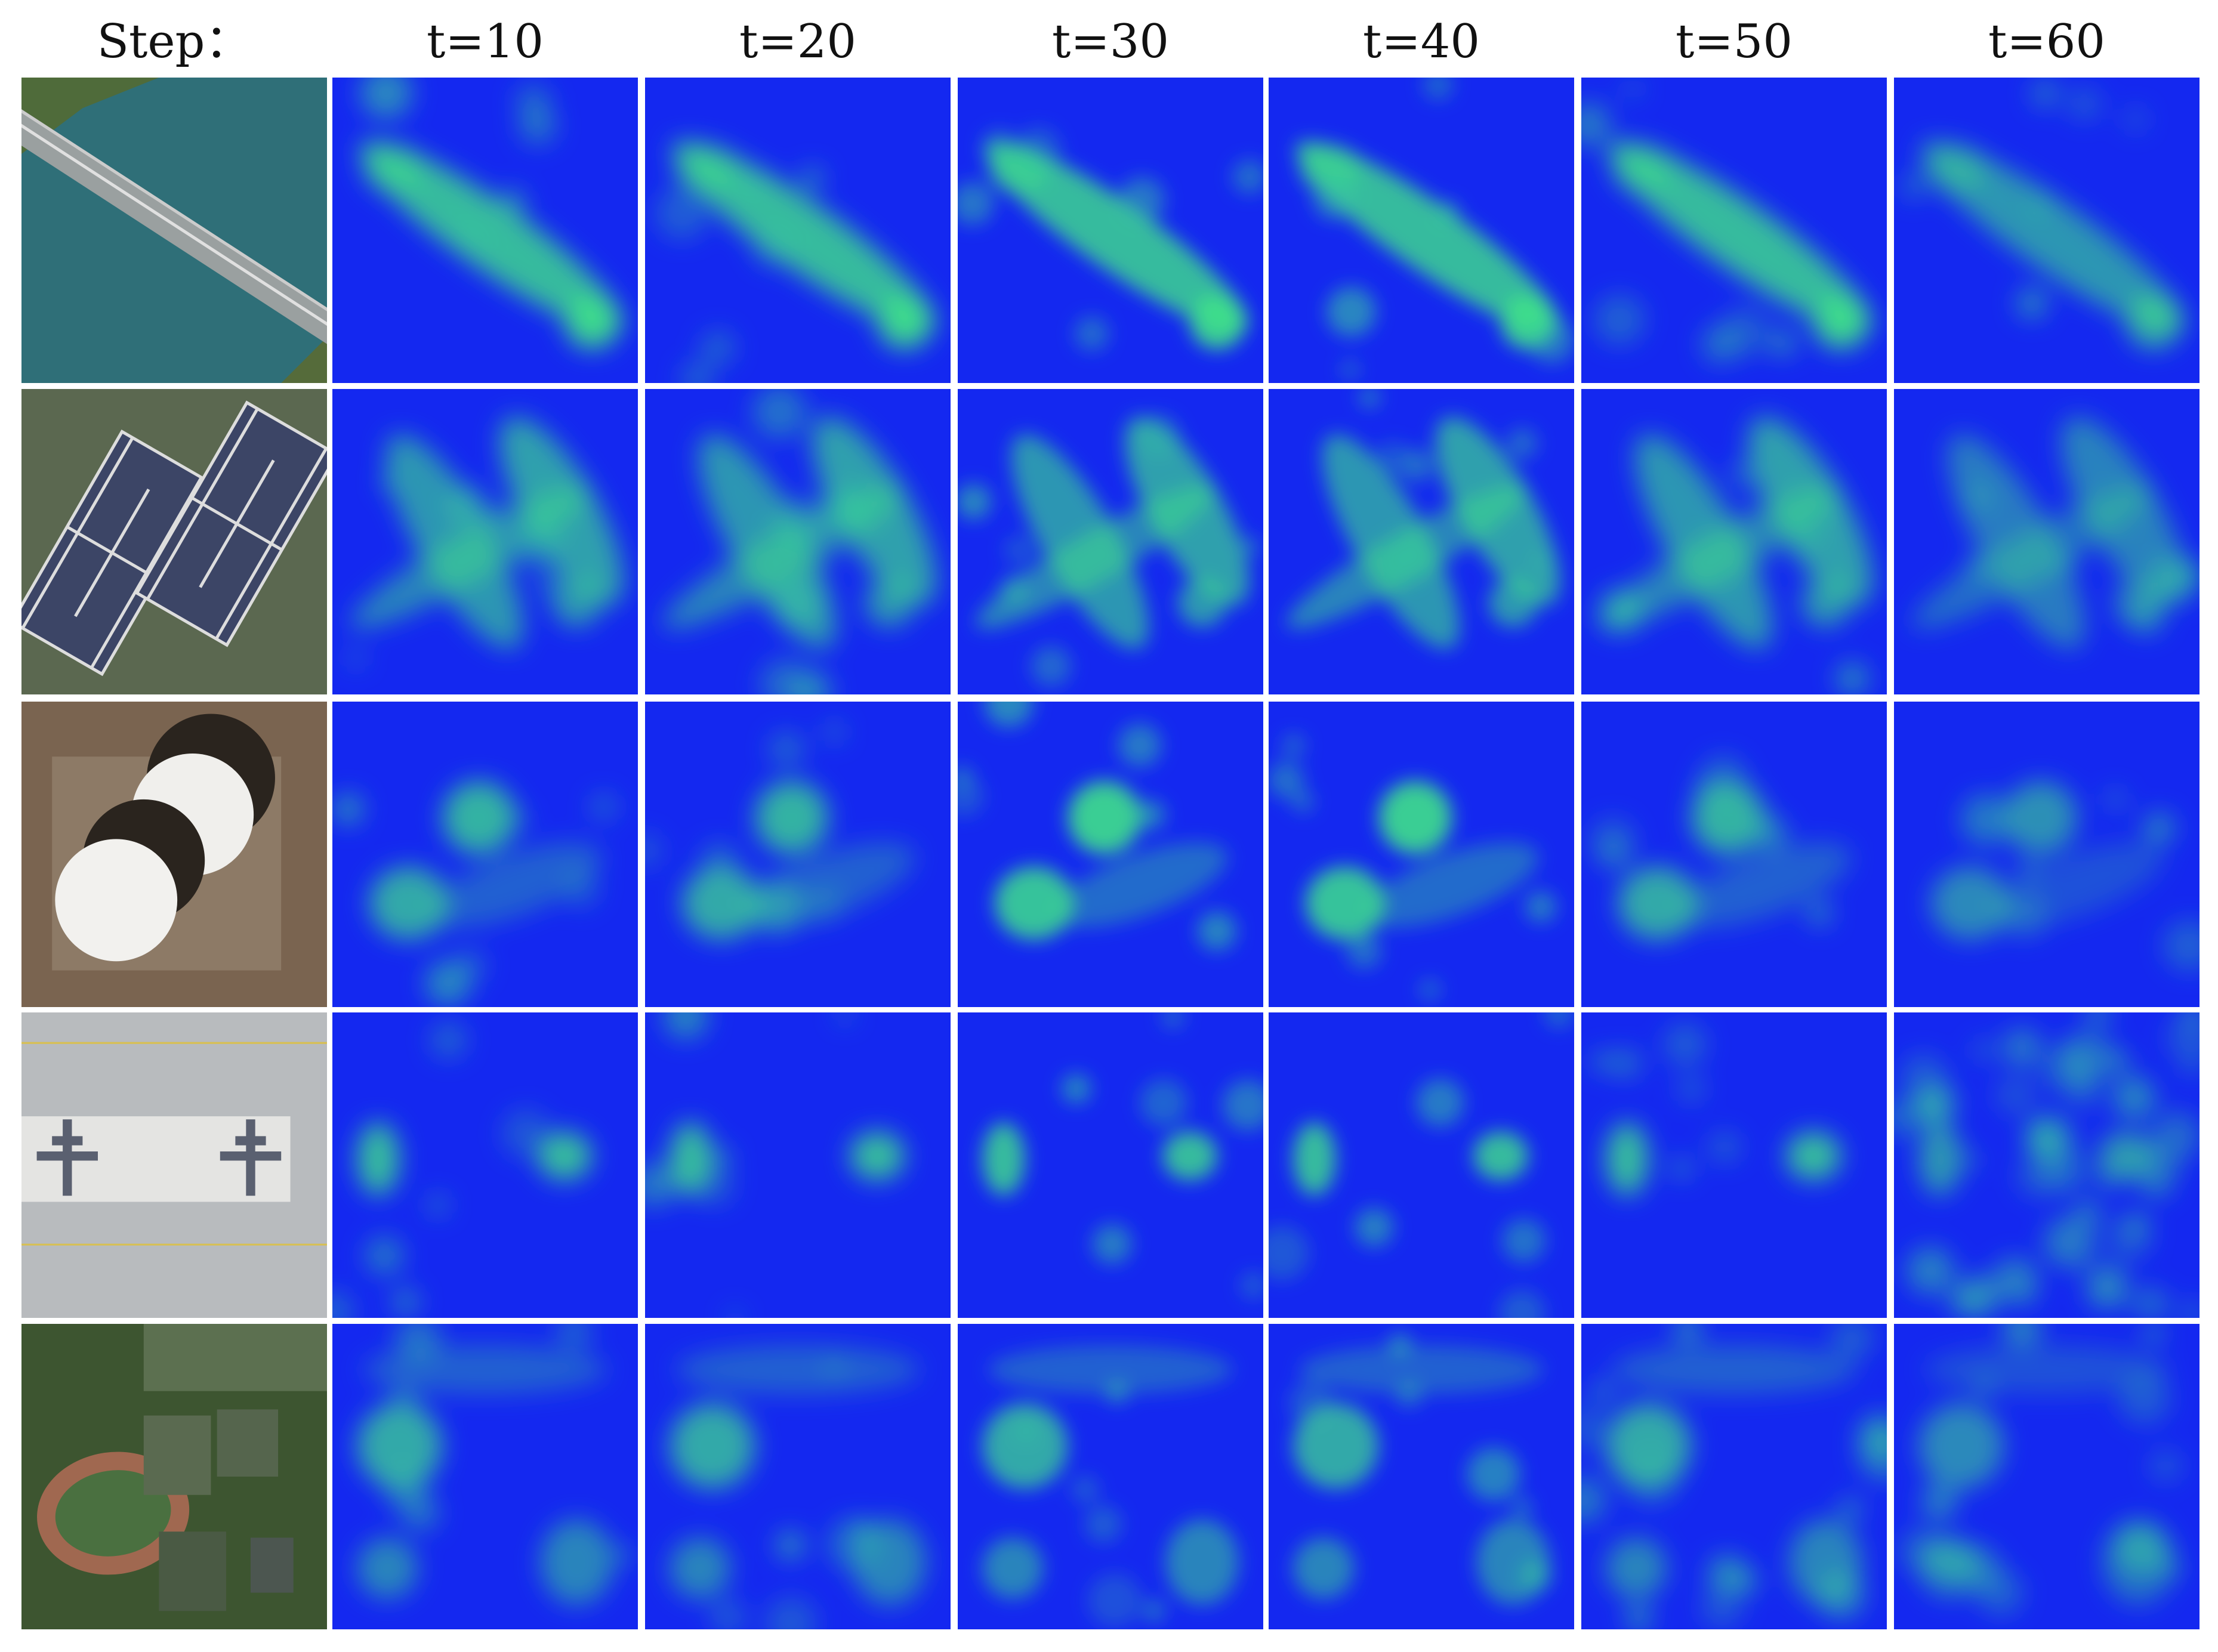 This screenshot has height=1652, width=2218. I want to click on thumbnail-stadium, so click(174, 1476).